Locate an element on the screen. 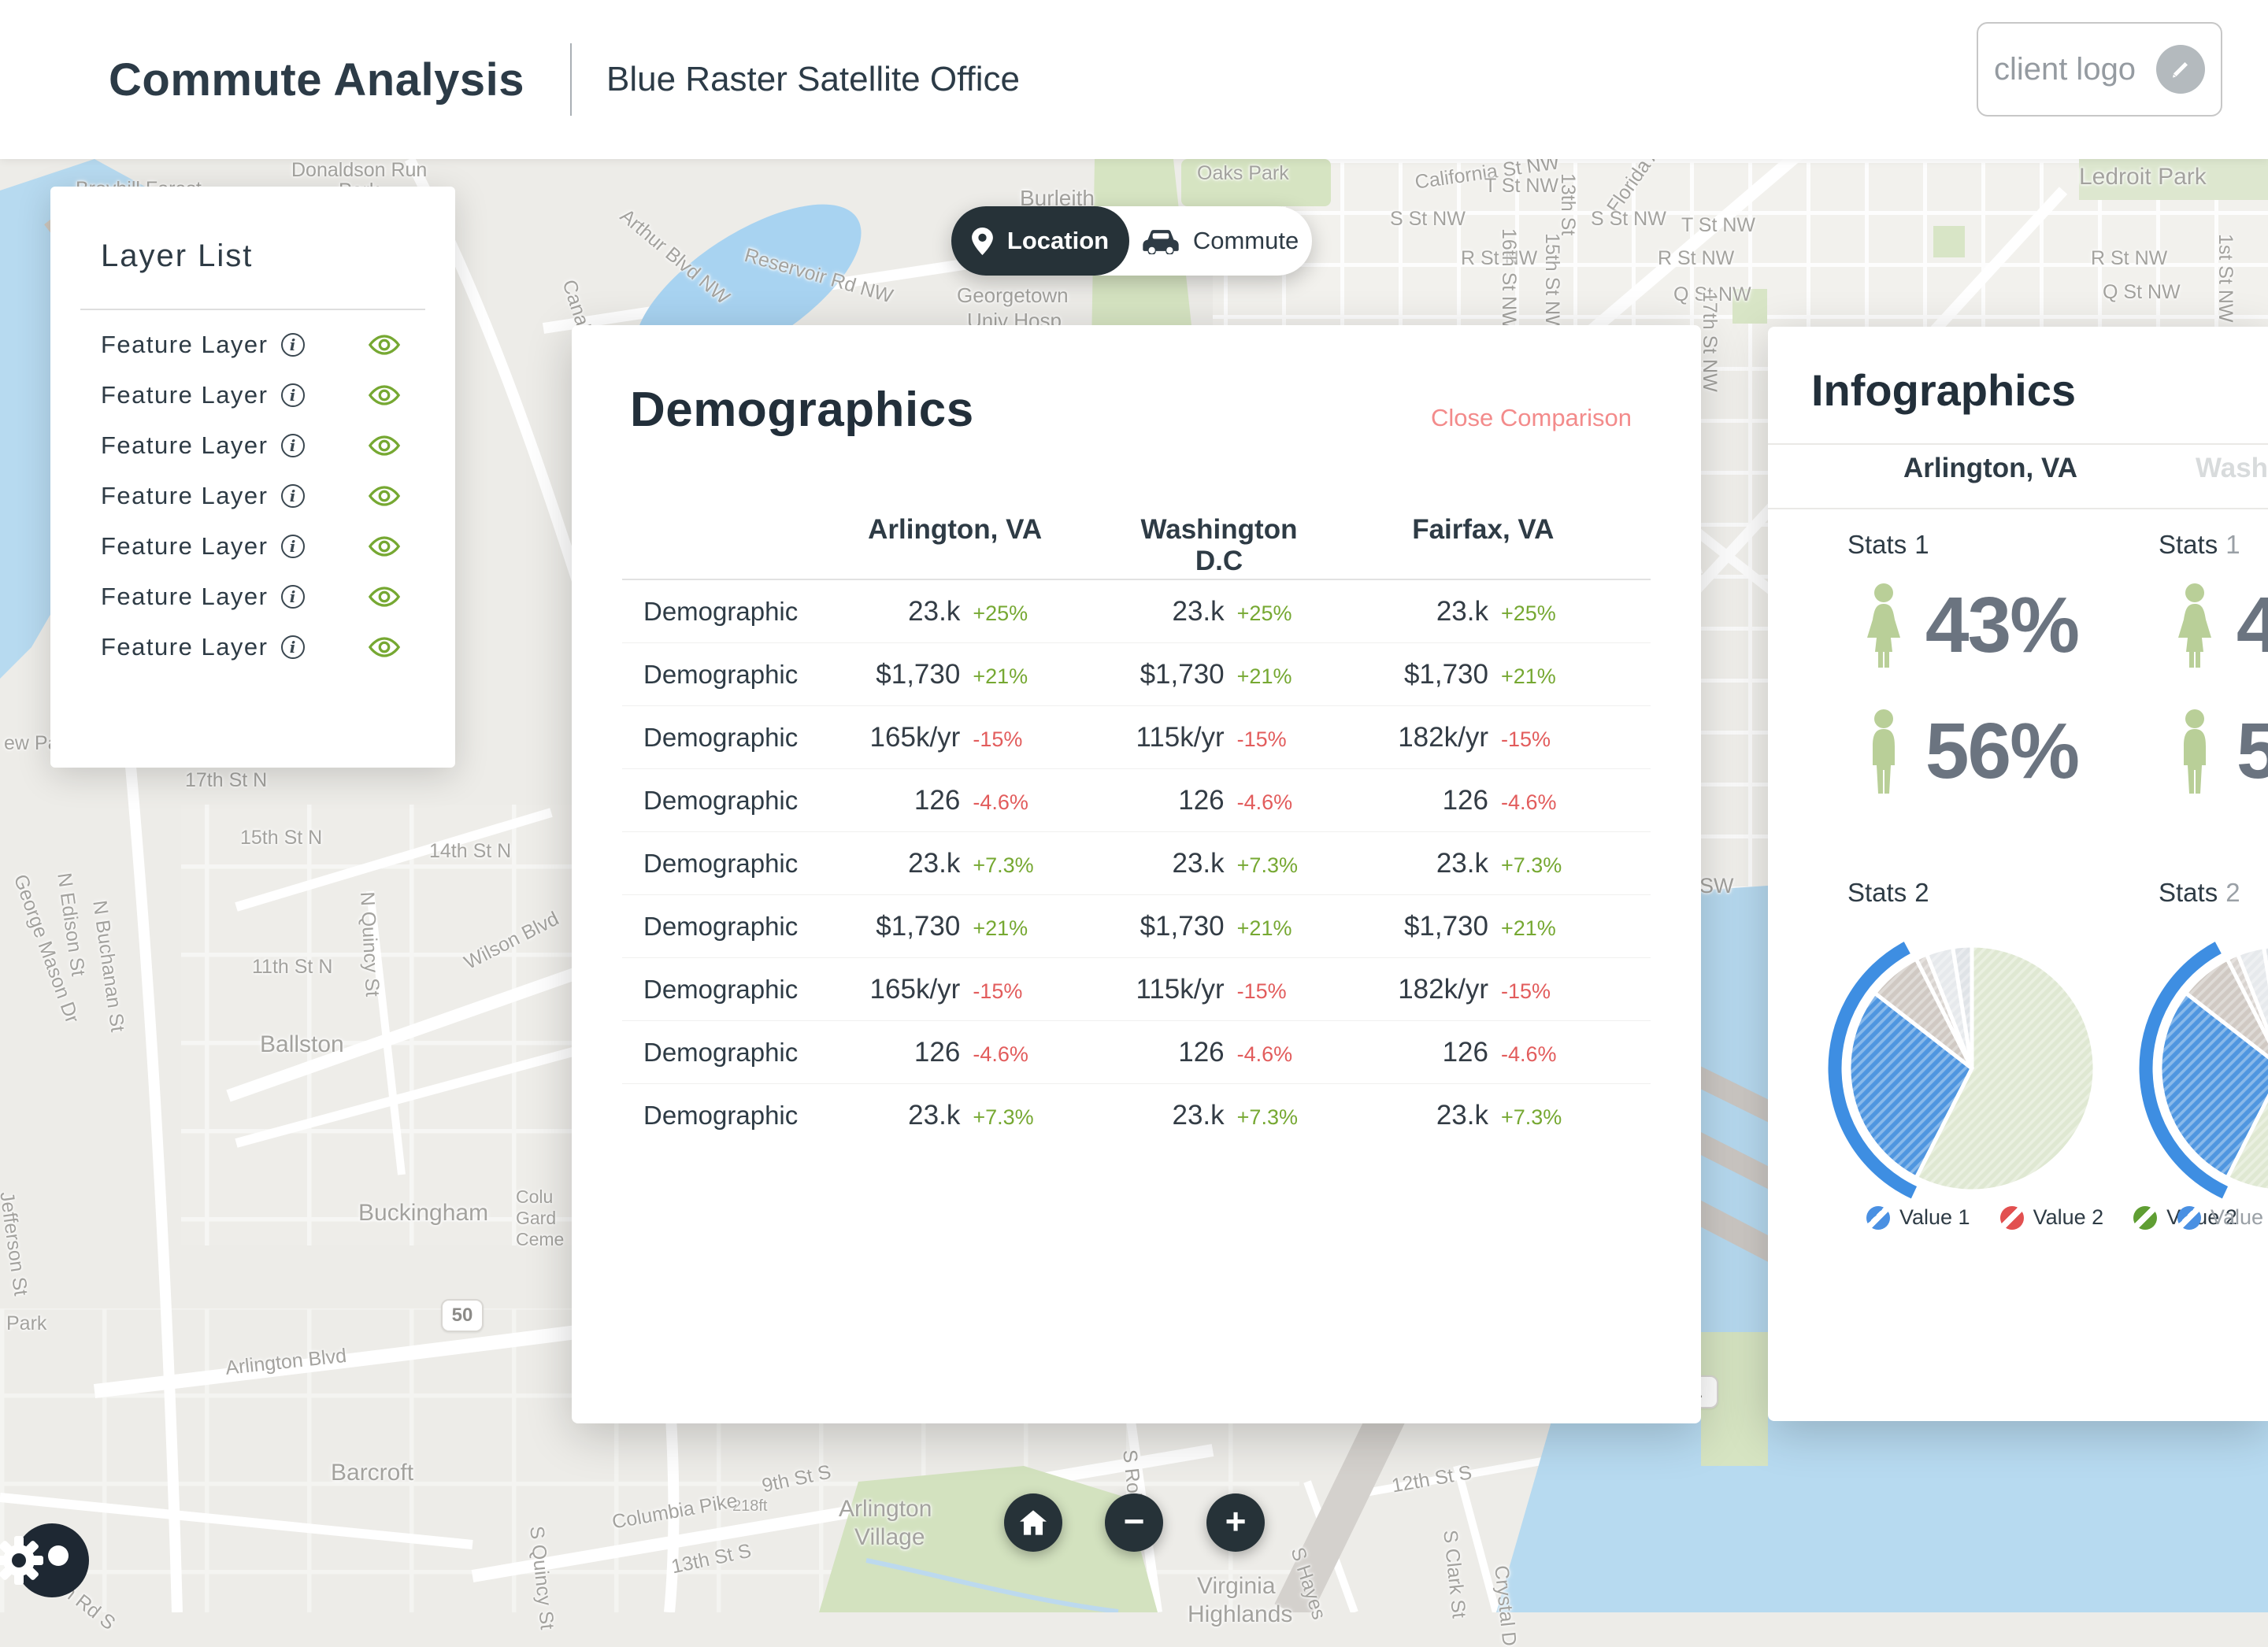  pie-legend: Value 1 Value 2 Value 2 is located at coordinates (2051, 1217).